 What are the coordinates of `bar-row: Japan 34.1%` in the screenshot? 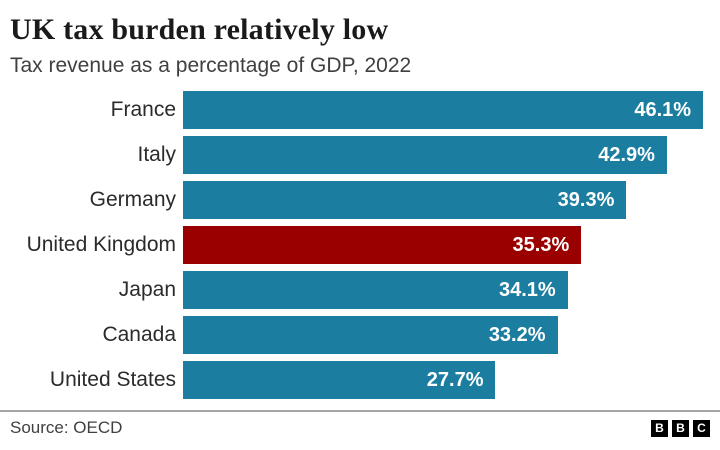 It's located at (360, 290).